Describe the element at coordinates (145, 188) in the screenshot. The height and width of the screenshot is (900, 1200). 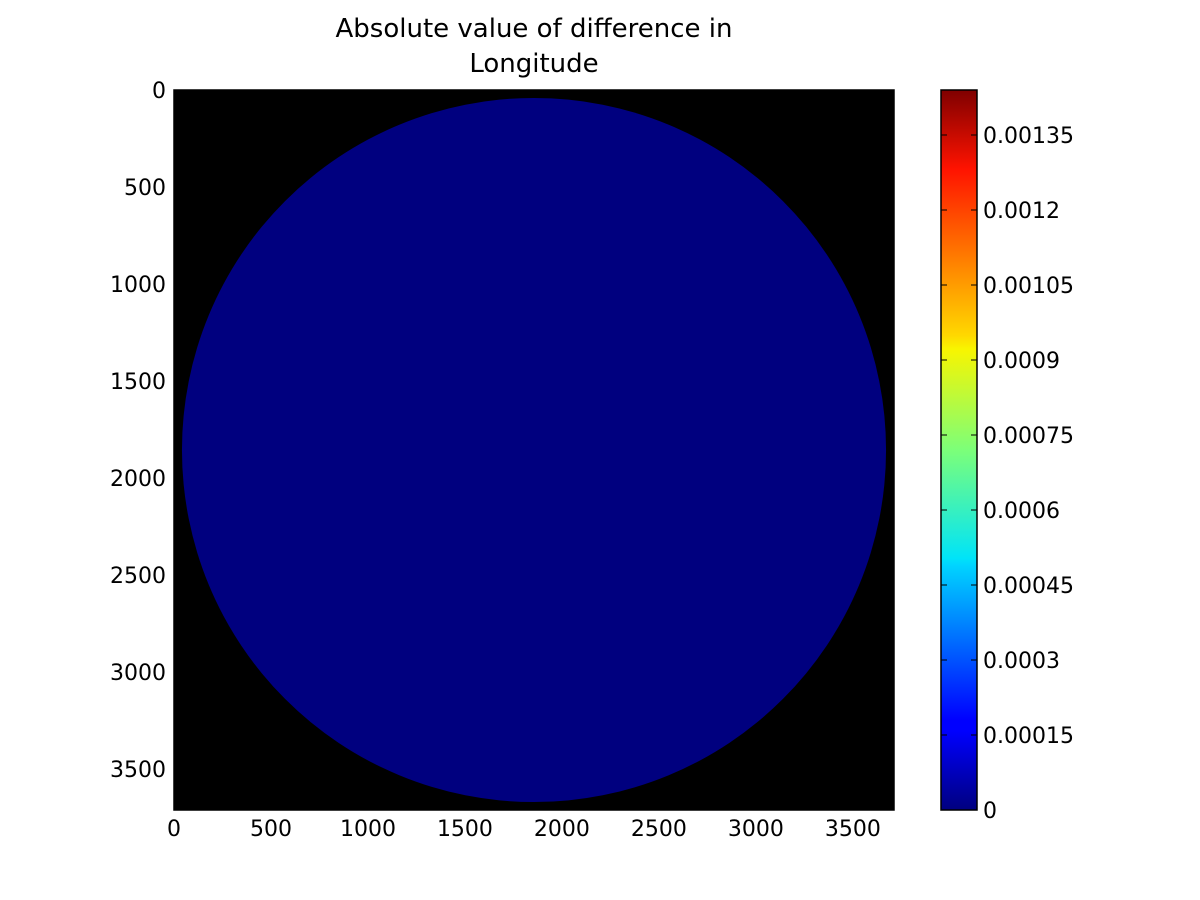
I see `y-tick-label: 500` at that location.